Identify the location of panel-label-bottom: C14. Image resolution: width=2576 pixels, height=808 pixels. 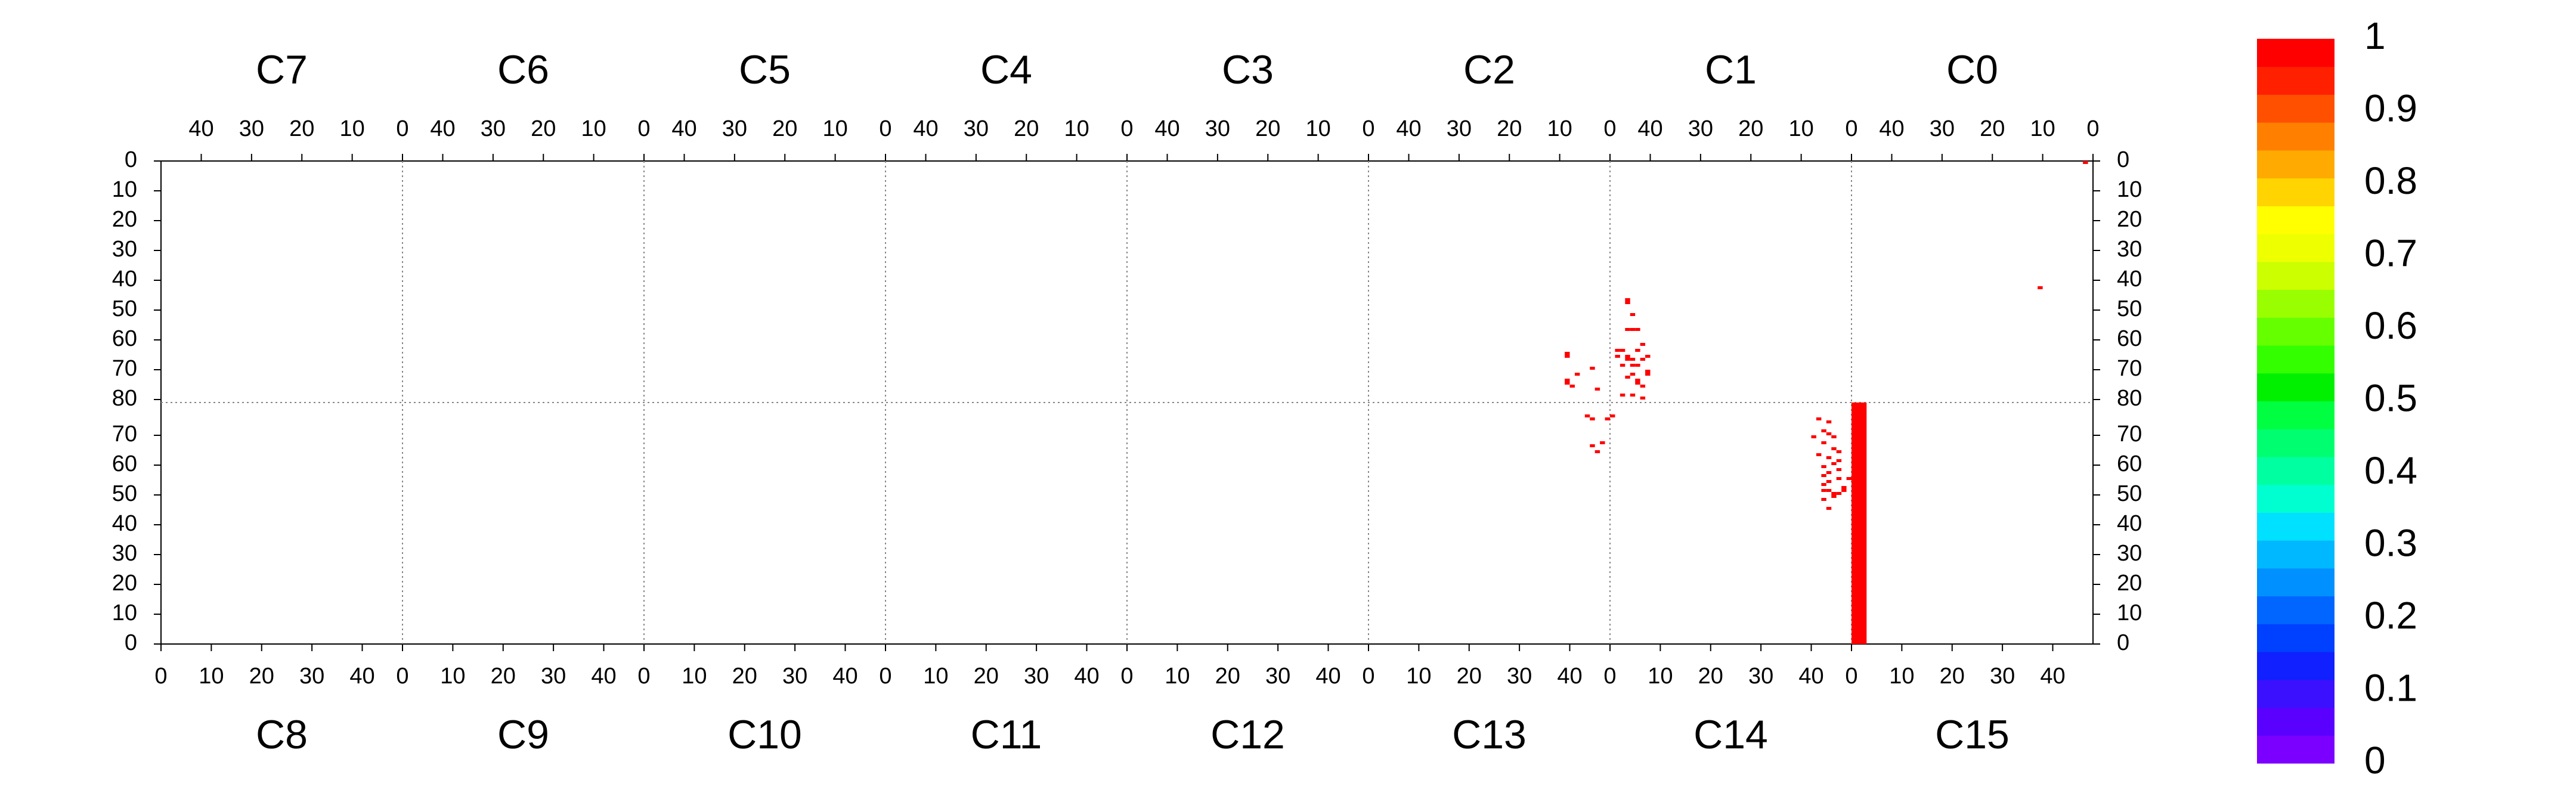
(1731, 734).